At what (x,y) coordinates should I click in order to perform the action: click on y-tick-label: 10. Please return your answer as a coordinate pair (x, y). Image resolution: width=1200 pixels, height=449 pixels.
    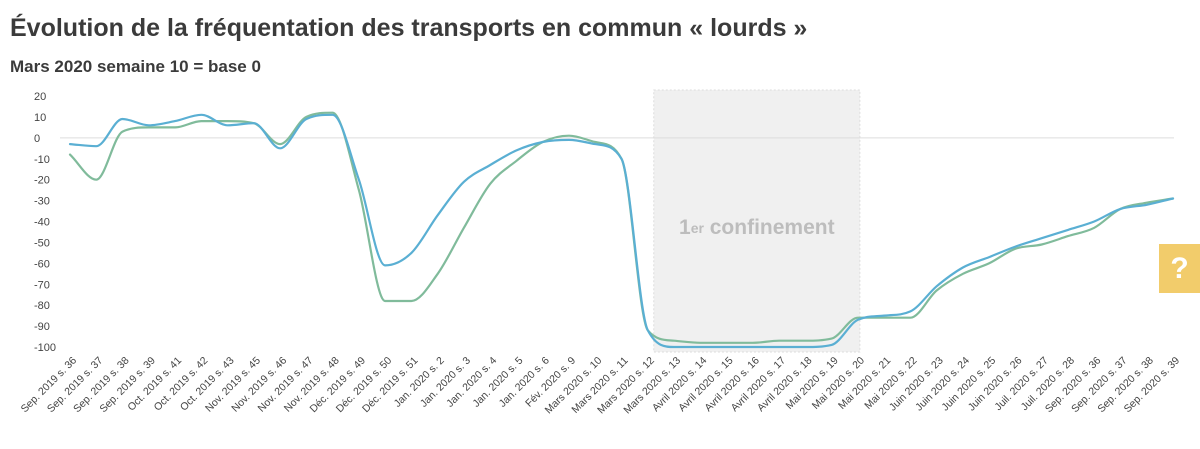
    Looking at the image, I should click on (40, 118).